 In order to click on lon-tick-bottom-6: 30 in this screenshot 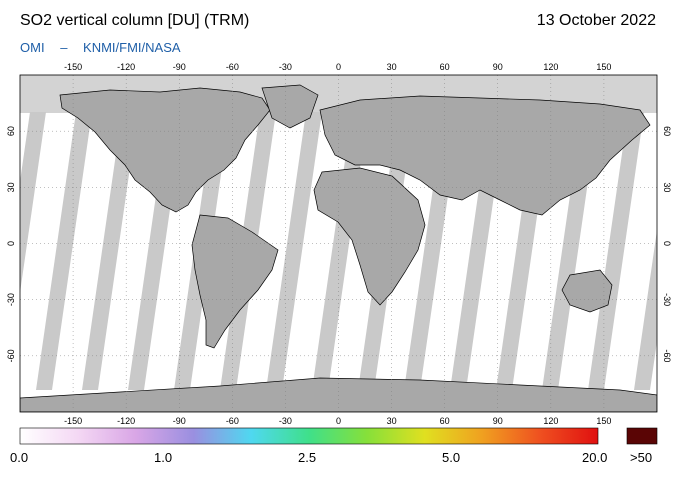, I will do `click(392, 421)`.